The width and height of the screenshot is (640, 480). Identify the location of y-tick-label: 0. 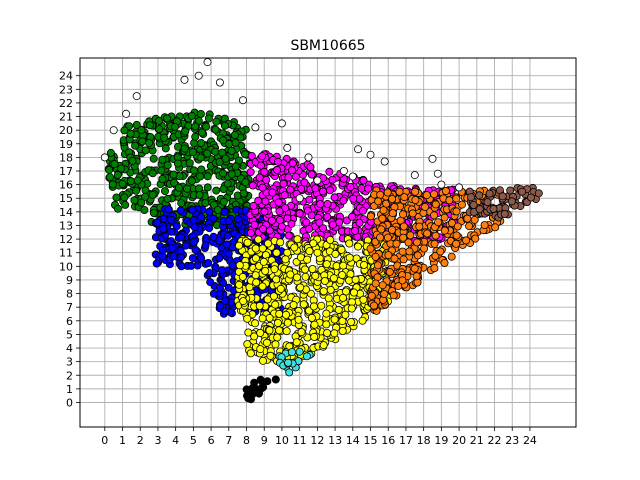
(69, 402).